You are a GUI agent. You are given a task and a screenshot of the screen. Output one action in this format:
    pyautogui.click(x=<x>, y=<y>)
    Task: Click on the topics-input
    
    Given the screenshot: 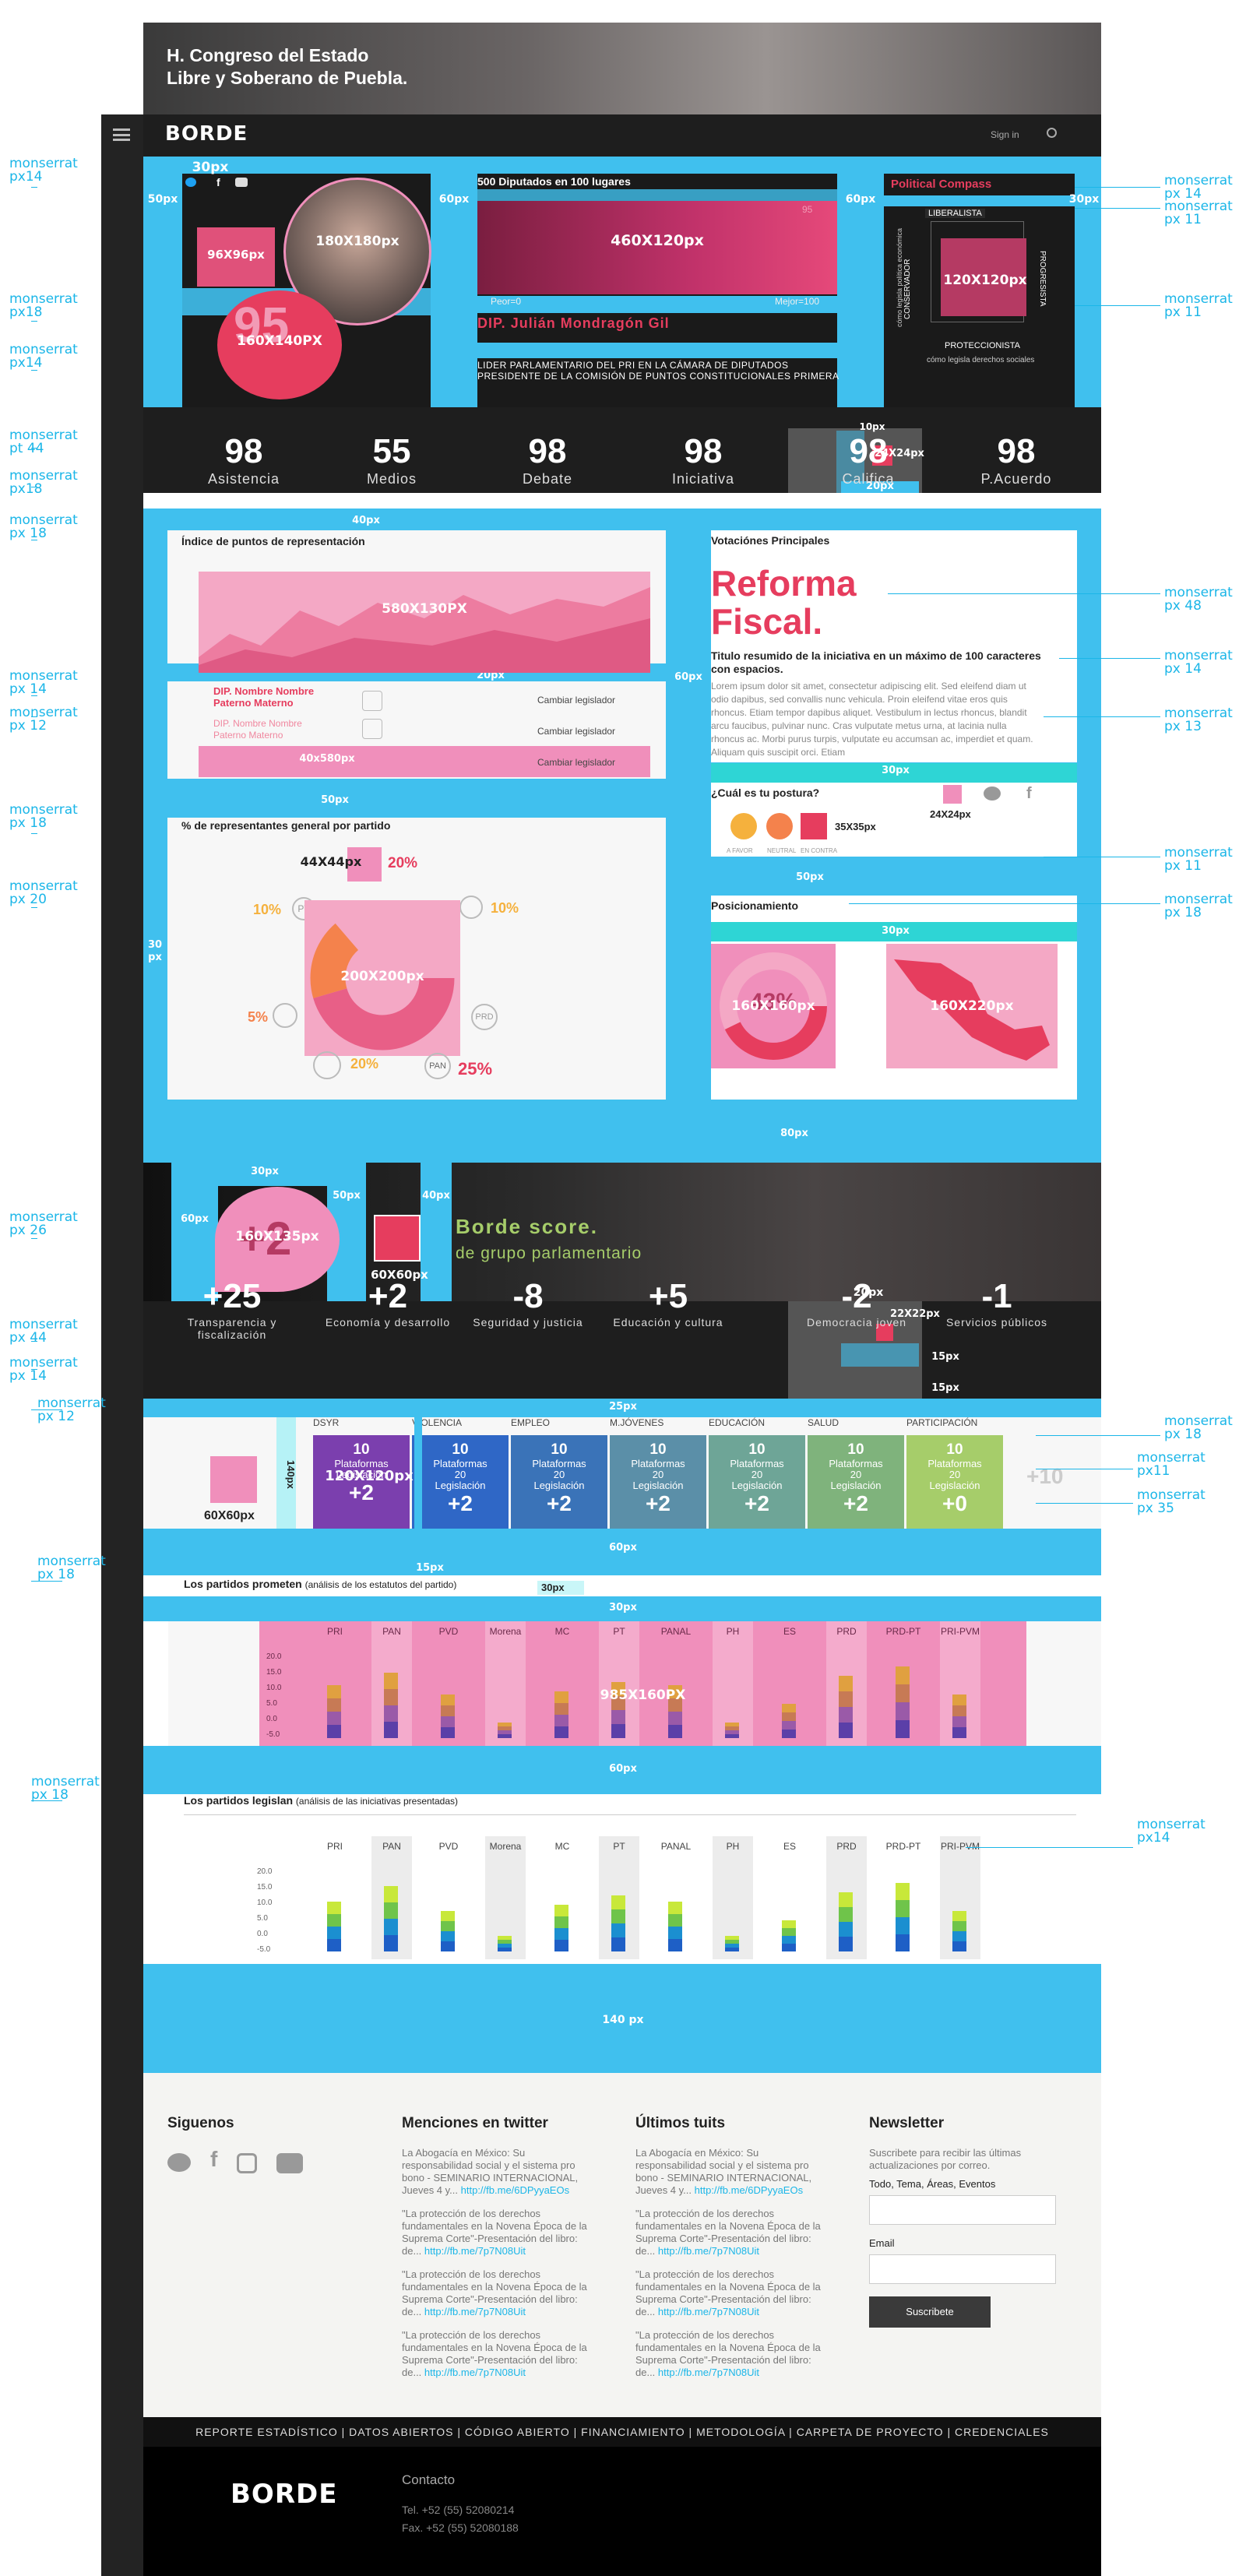 What is the action you would take?
    pyautogui.click(x=963, y=2210)
    